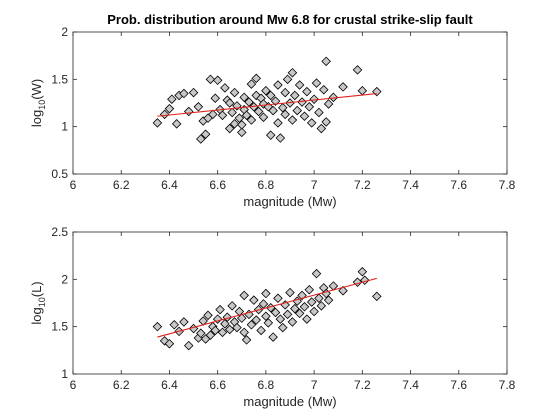 The image size is (560, 420). Describe the element at coordinates (59, 232) in the screenshot. I see `y-tick-label: 2.5` at that location.